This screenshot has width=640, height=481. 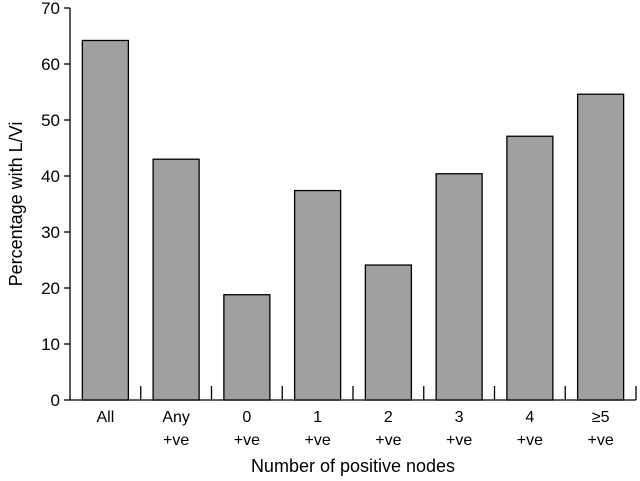 What do you see at coordinates (529, 417) in the screenshot?
I see `category-label-6-0: 4` at bounding box center [529, 417].